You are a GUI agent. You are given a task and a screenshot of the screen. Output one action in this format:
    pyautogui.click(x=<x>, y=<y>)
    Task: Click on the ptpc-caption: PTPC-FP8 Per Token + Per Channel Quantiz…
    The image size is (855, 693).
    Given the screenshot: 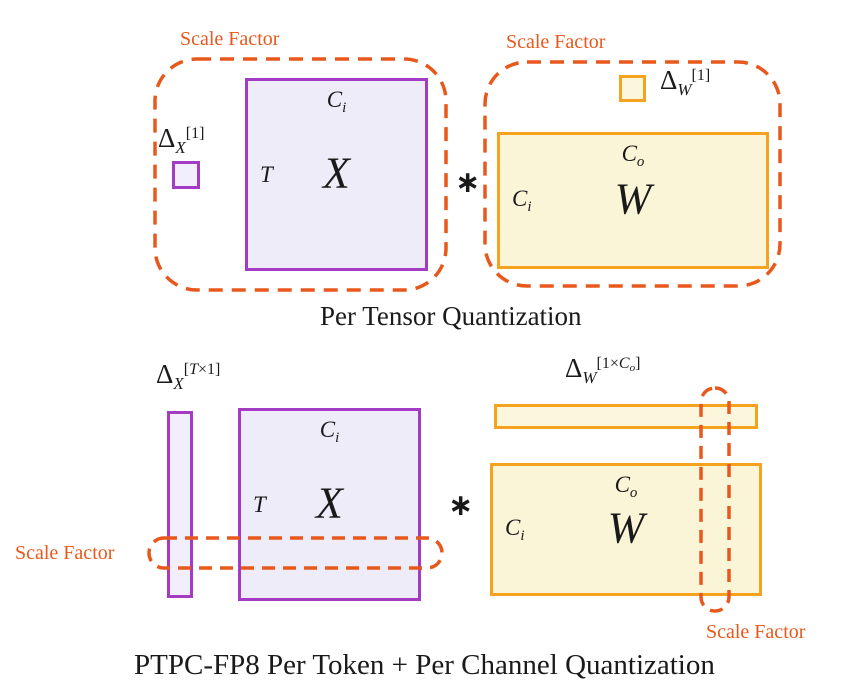 What is the action you would take?
    pyautogui.click(x=424, y=665)
    